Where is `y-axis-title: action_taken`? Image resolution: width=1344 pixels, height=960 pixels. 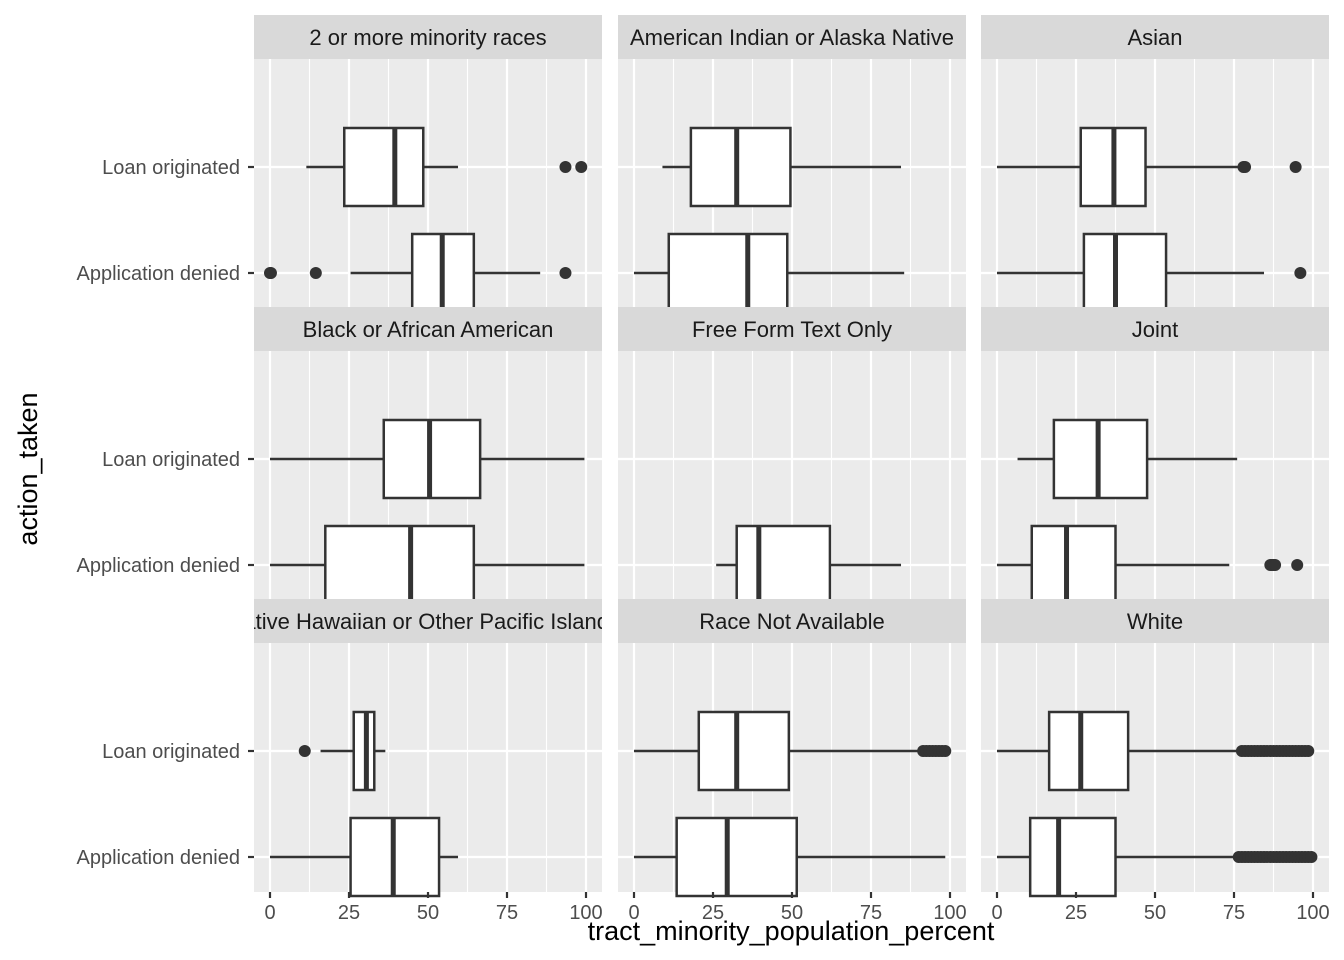
y-axis-title: action_taken is located at coordinates (28, 468).